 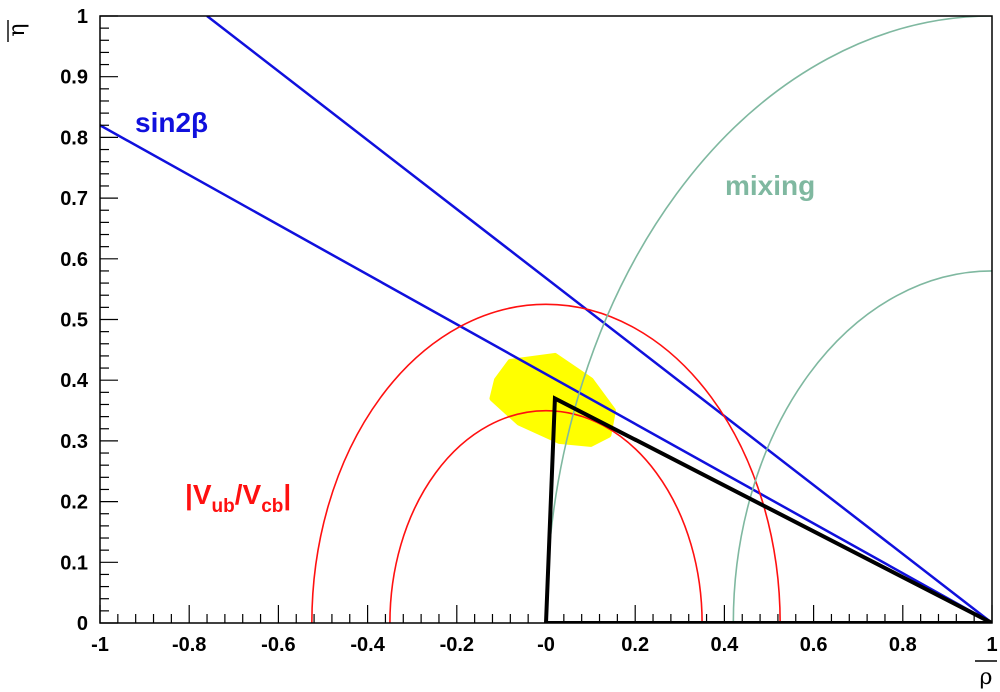 I want to click on y-tick-label: 0.6, so click(x=74, y=260).